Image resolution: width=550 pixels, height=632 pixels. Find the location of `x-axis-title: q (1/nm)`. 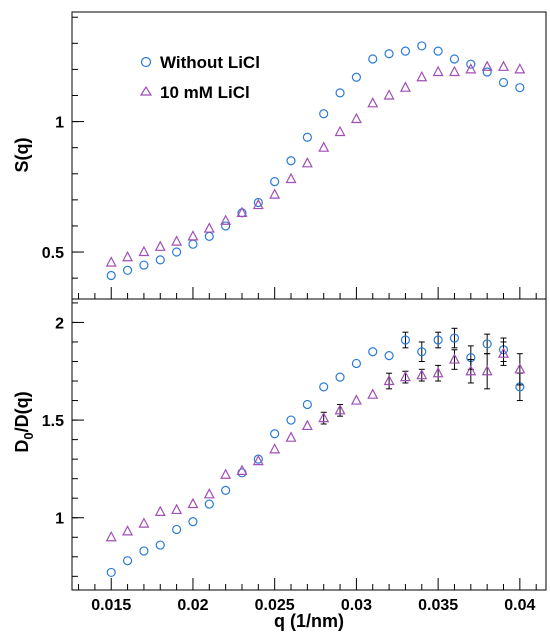

x-axis-title: q (1/nm) is located at coordinates (309, 621).